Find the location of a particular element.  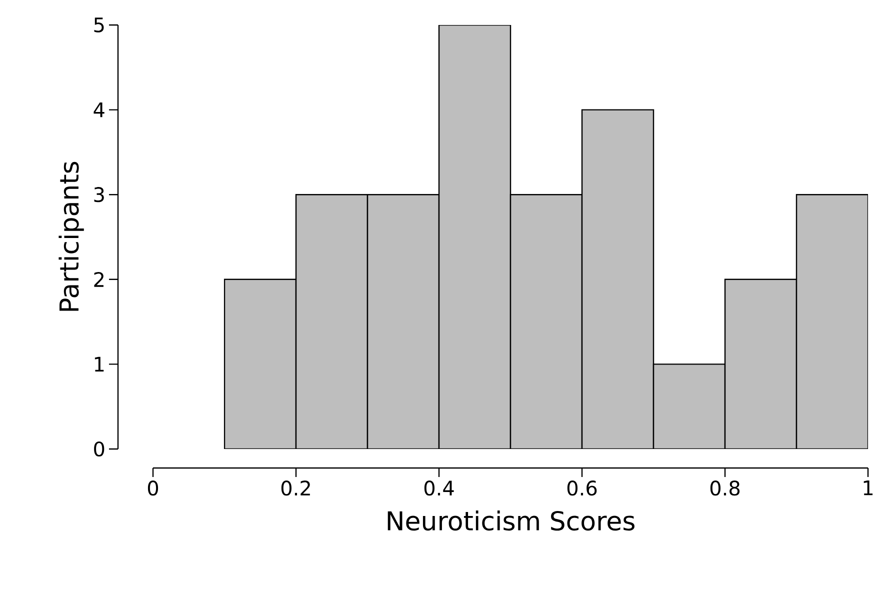

x-tick-label: 1 is located at coordinates (868, 488).